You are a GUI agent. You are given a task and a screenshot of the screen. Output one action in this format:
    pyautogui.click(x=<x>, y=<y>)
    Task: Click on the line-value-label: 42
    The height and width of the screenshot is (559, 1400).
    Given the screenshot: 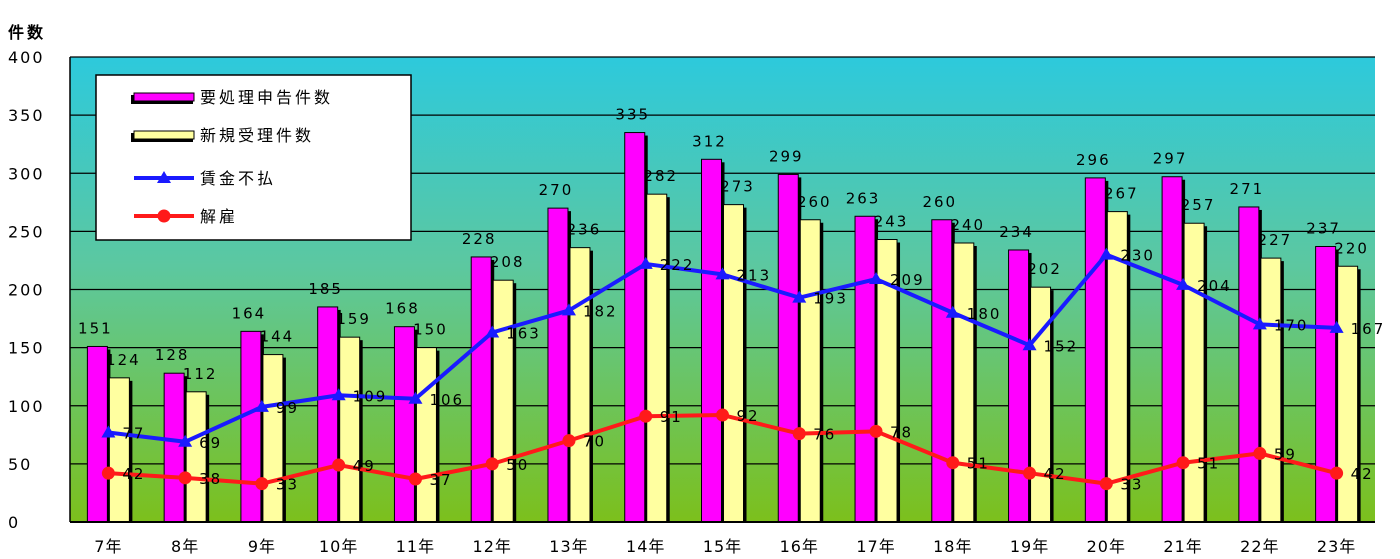 What is the action you would take?
    pyautogui.click(x=1362, y=474)
    